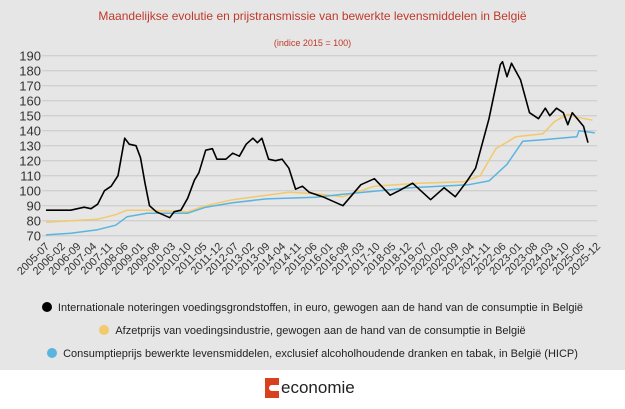 The image size is (625, 409). Describe the element at coordinates (30, 71) in the screenshot. I see `y-tick-label: 180` at that location.